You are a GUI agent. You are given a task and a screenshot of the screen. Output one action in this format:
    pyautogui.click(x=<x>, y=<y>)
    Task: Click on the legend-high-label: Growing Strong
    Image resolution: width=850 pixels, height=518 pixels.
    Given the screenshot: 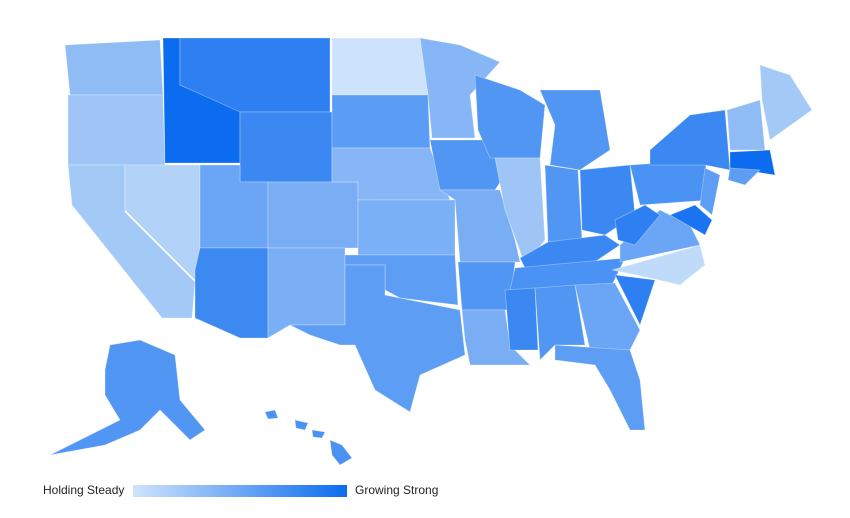 What is the action you would take?
    pyautogui.click(x=396, y=490)
    